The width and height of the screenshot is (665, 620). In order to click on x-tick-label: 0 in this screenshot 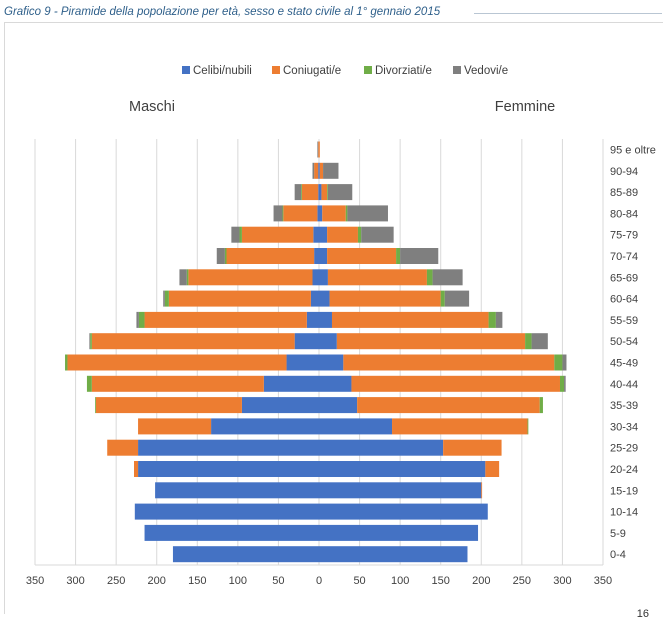, I will do `click(319, 581)`.